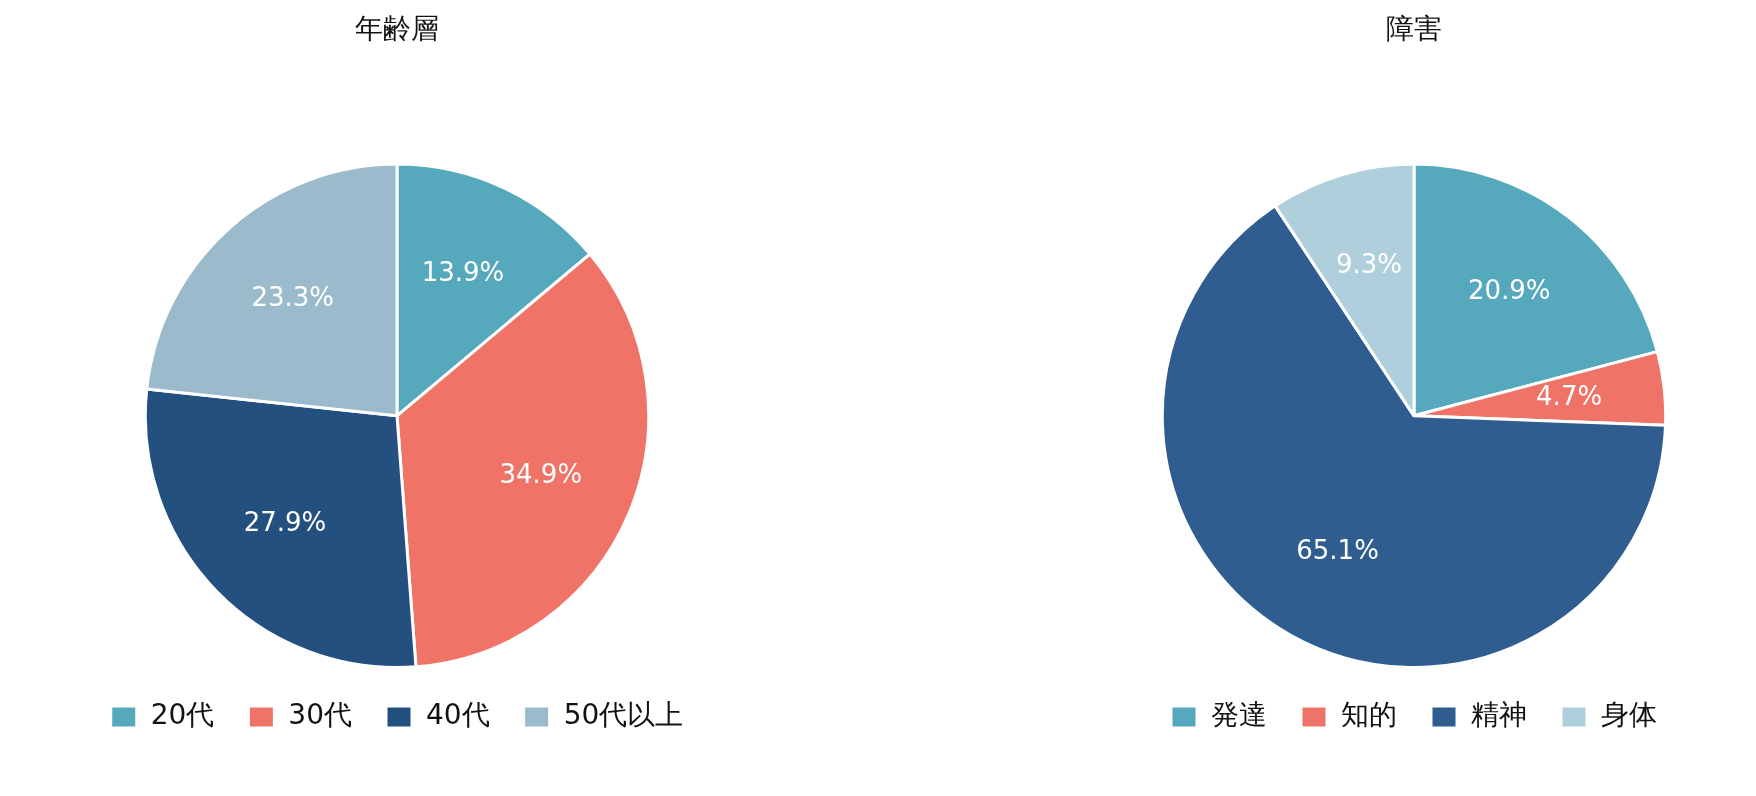  I want to click on legend-label: 知的, so click(1369, 715).